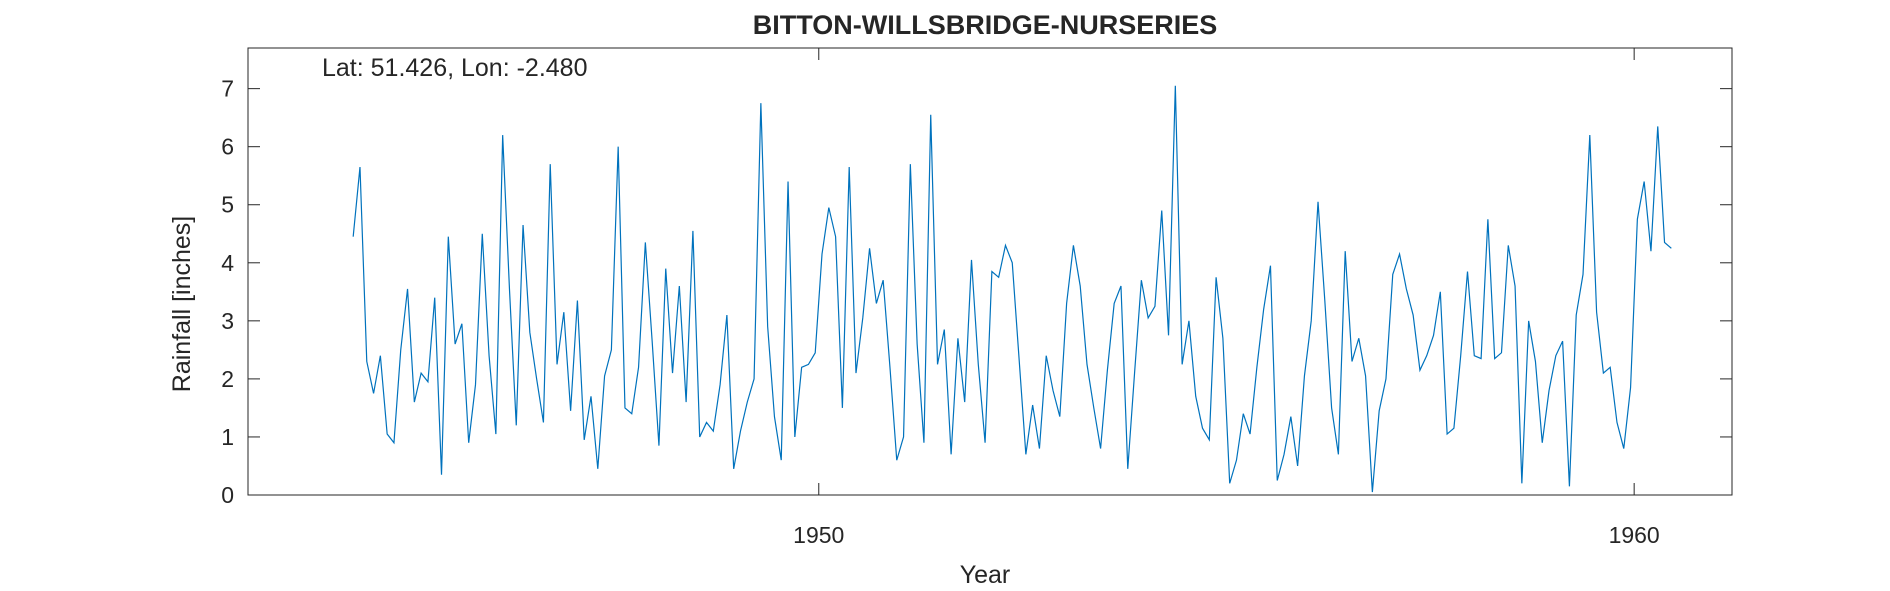 This screenshot has width=1890, height=591. Describe the element at coordinates (985, 25) in the screenshot. I see `chart-title: BITTON-WILLSBRIDGE-NURSERIES` at that location.